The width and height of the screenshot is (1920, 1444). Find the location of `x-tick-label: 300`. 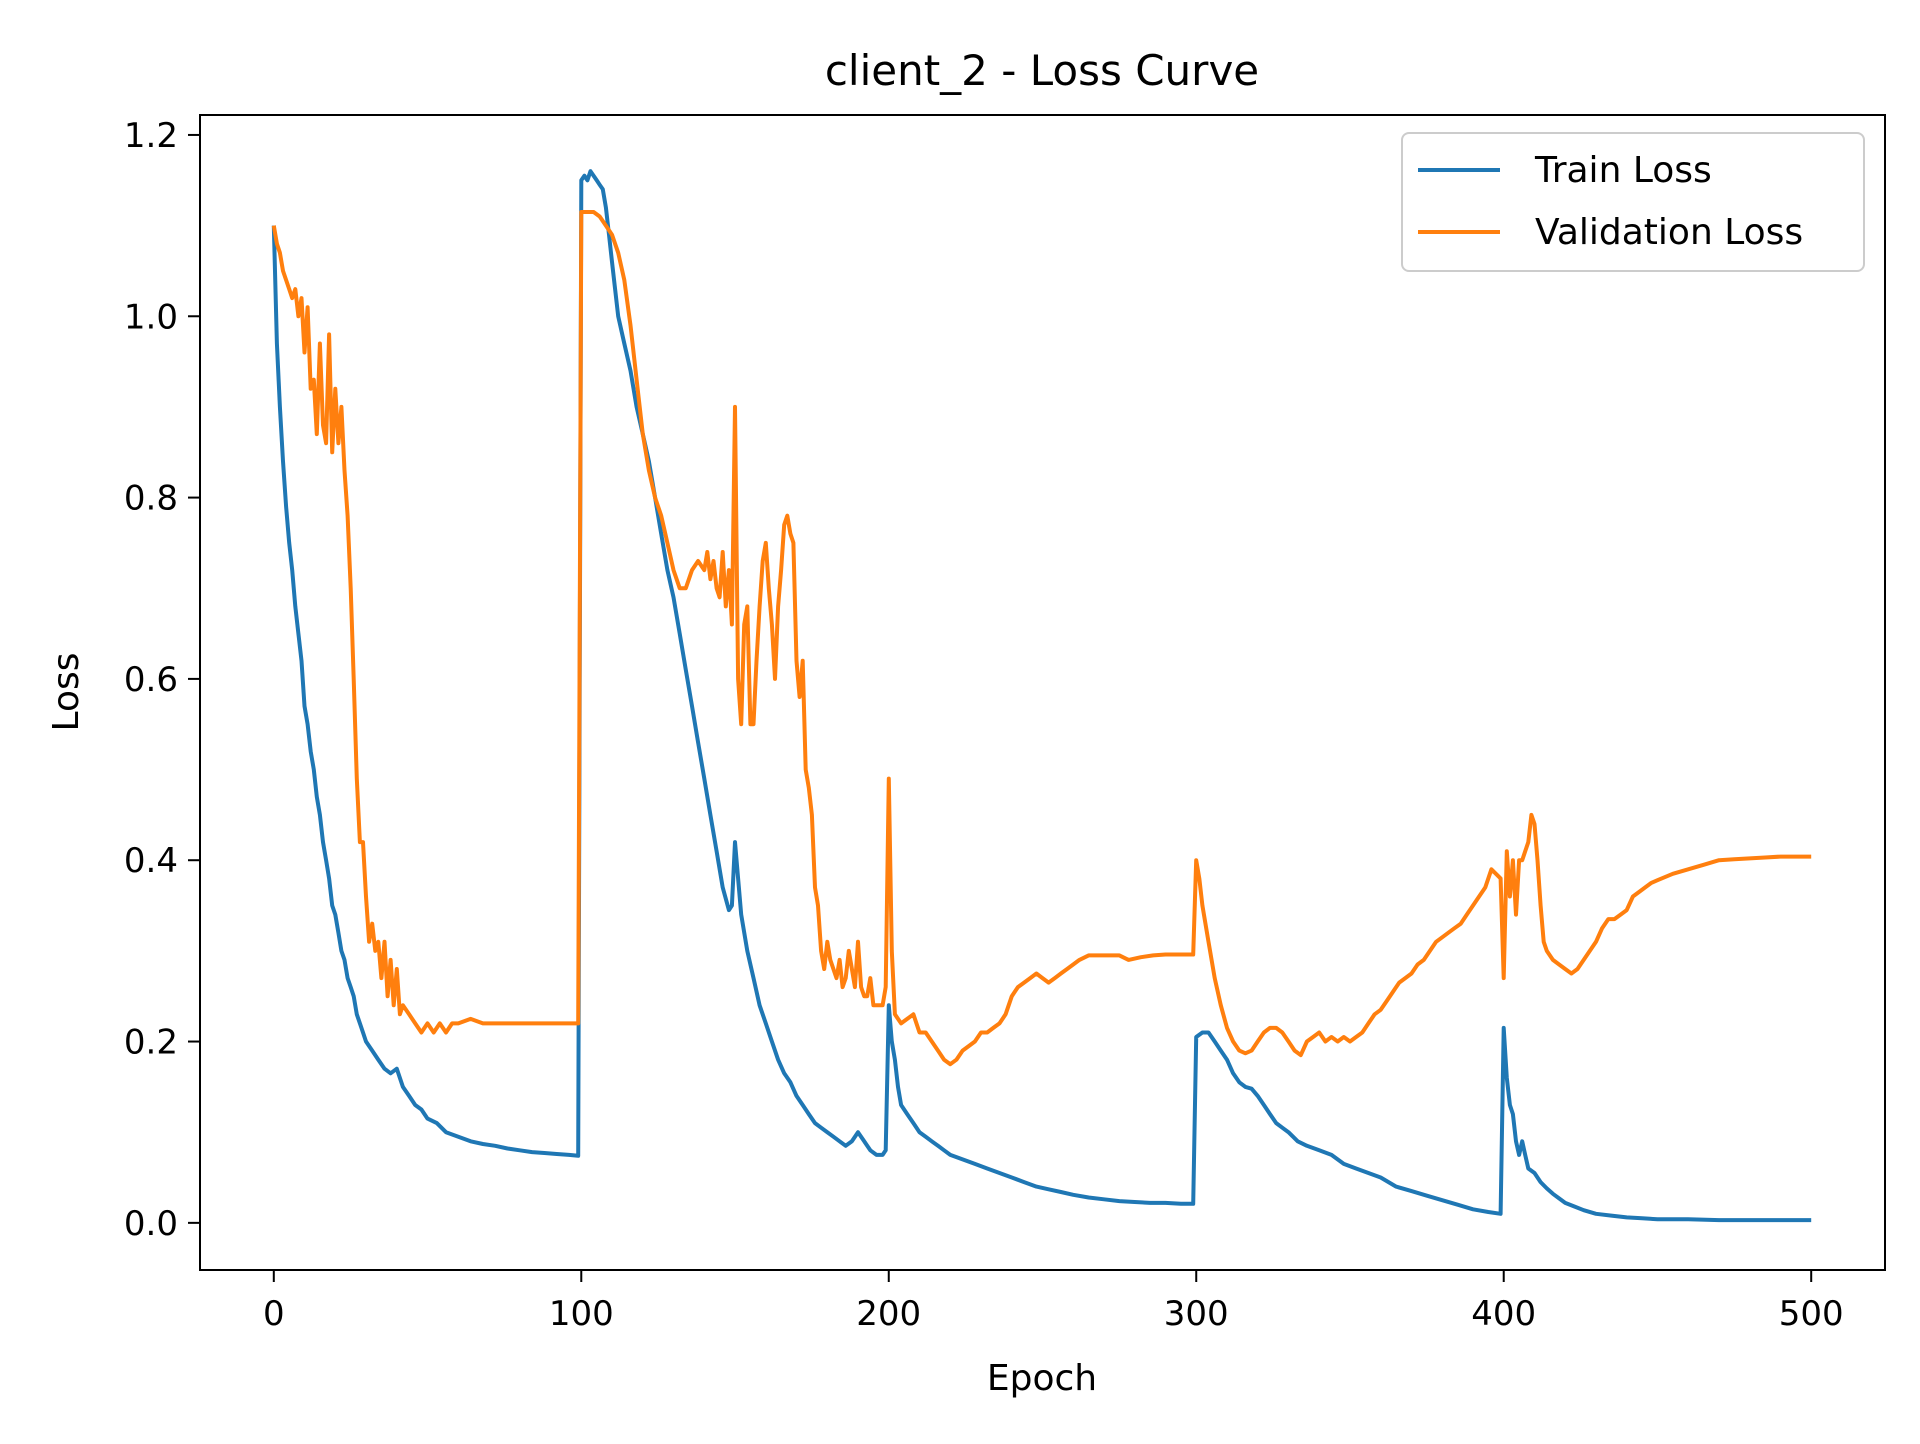

x-tick-label: 300 is located at coordinates (1196, 1314).